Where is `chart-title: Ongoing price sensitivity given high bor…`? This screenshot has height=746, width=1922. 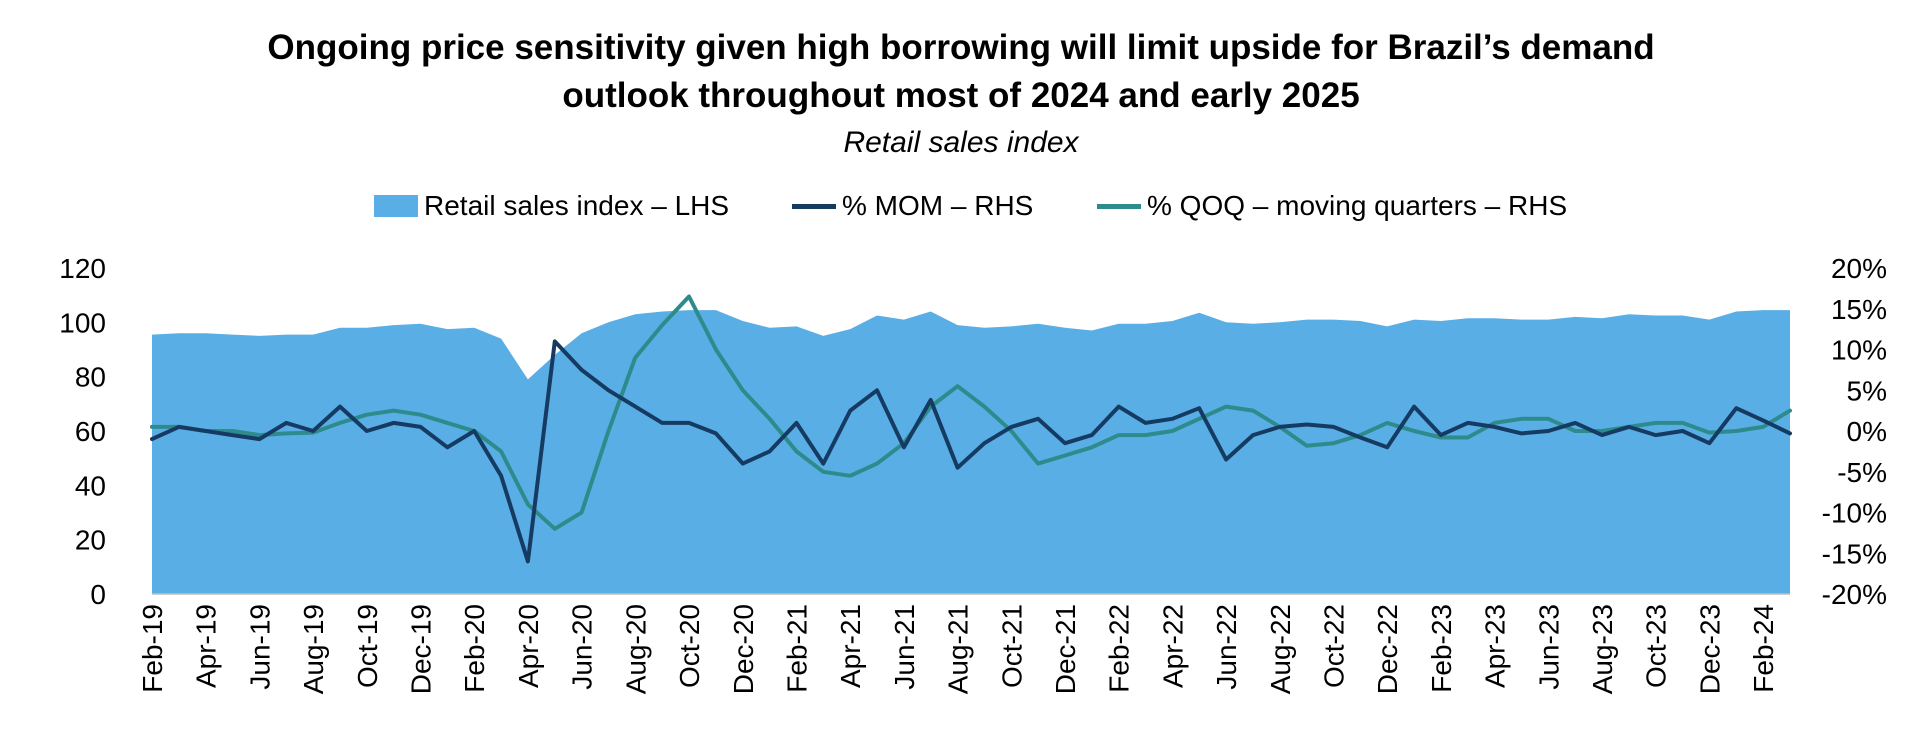
chart-title: Ongoing price sensitivity given high bor… is located at coordinates (961, 47).